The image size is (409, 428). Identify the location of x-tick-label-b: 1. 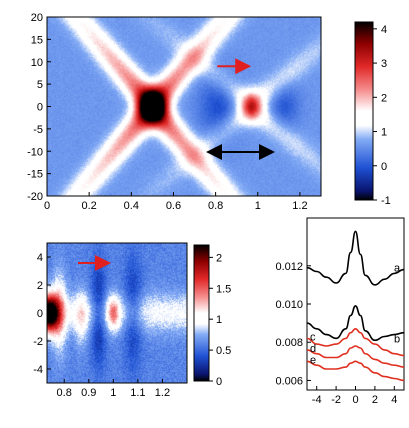
(113, 393).